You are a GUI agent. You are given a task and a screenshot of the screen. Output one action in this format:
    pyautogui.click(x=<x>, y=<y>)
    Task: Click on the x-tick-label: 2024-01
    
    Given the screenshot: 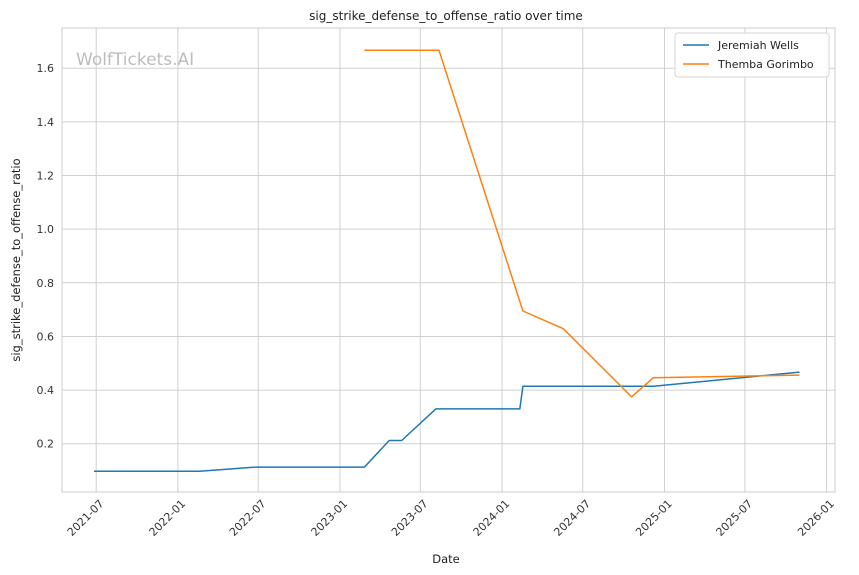 What is the action you would take?
    pyautogui.click(x=492, y=518)
    